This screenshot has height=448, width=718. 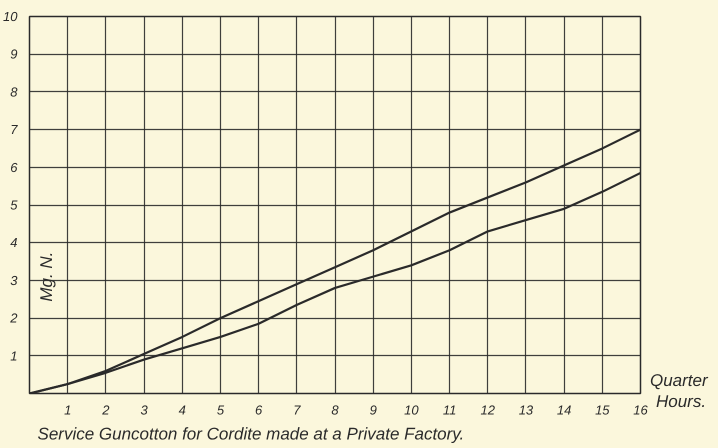 I want to click on y-tick-label: 9, so click(x=14, y=54).